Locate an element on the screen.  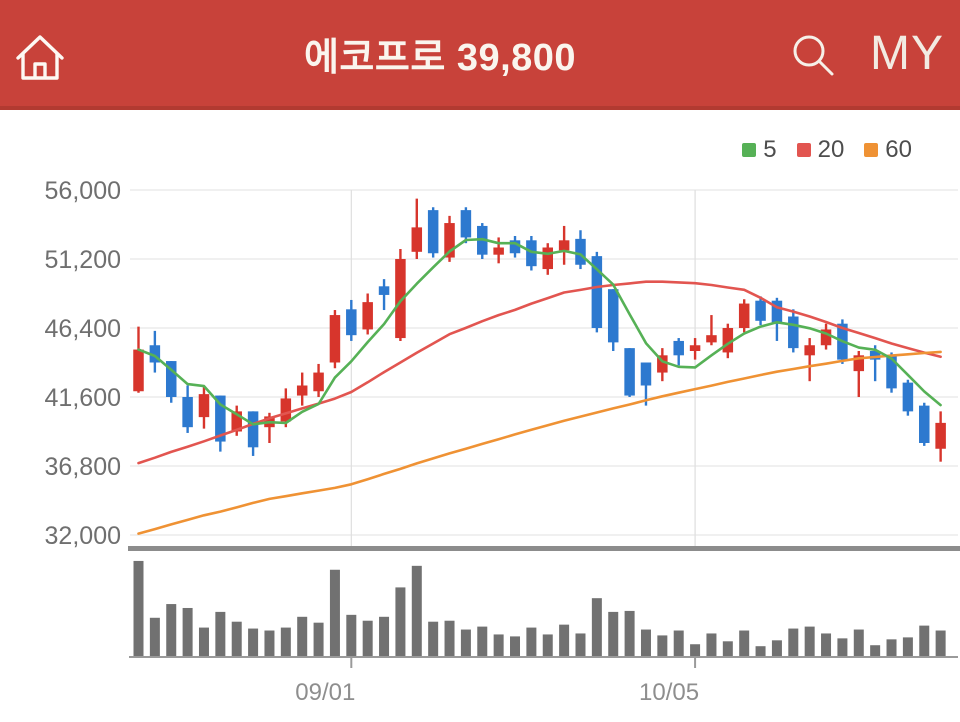
pane-divider is located at coordinates (544, 548).